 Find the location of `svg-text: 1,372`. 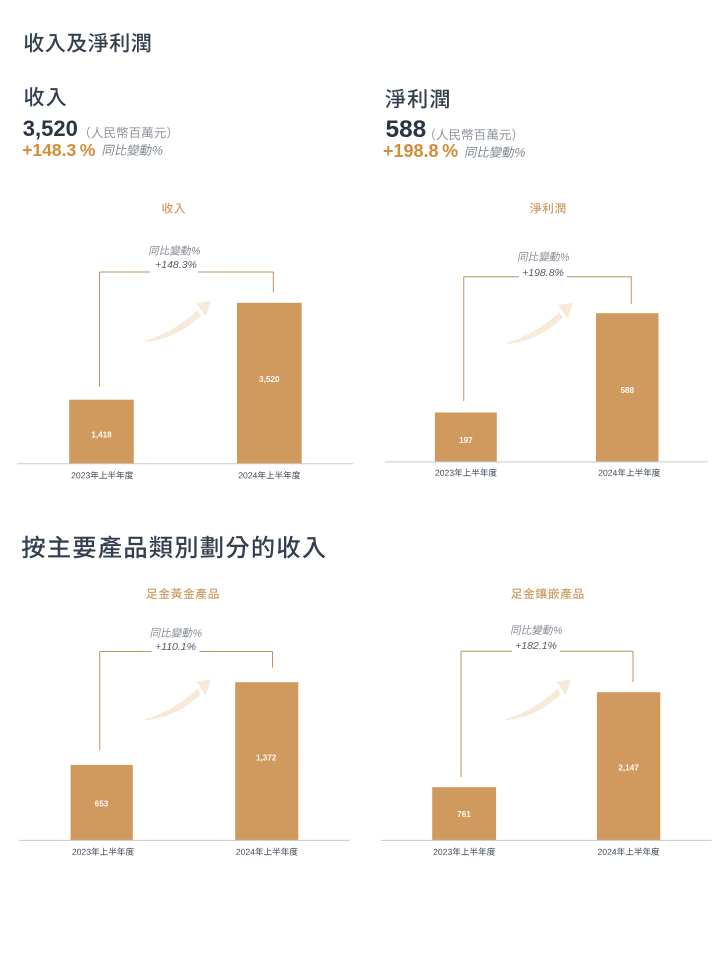

svg-text: 1,372 is located at coordinates (266, 758).